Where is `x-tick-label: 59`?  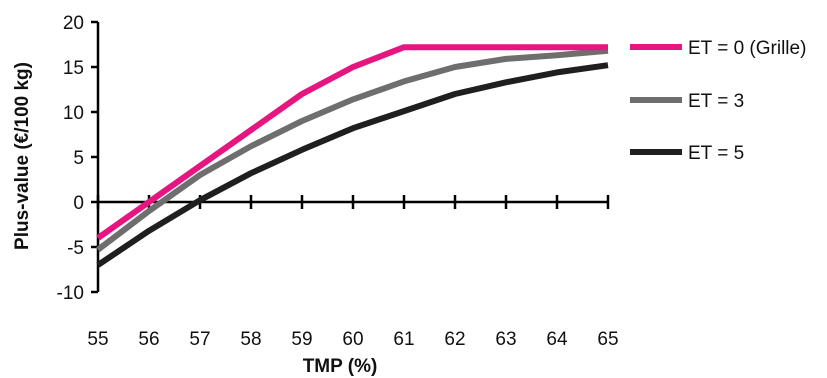
x-tick-label: 59 is located at coordinates (301, 339).